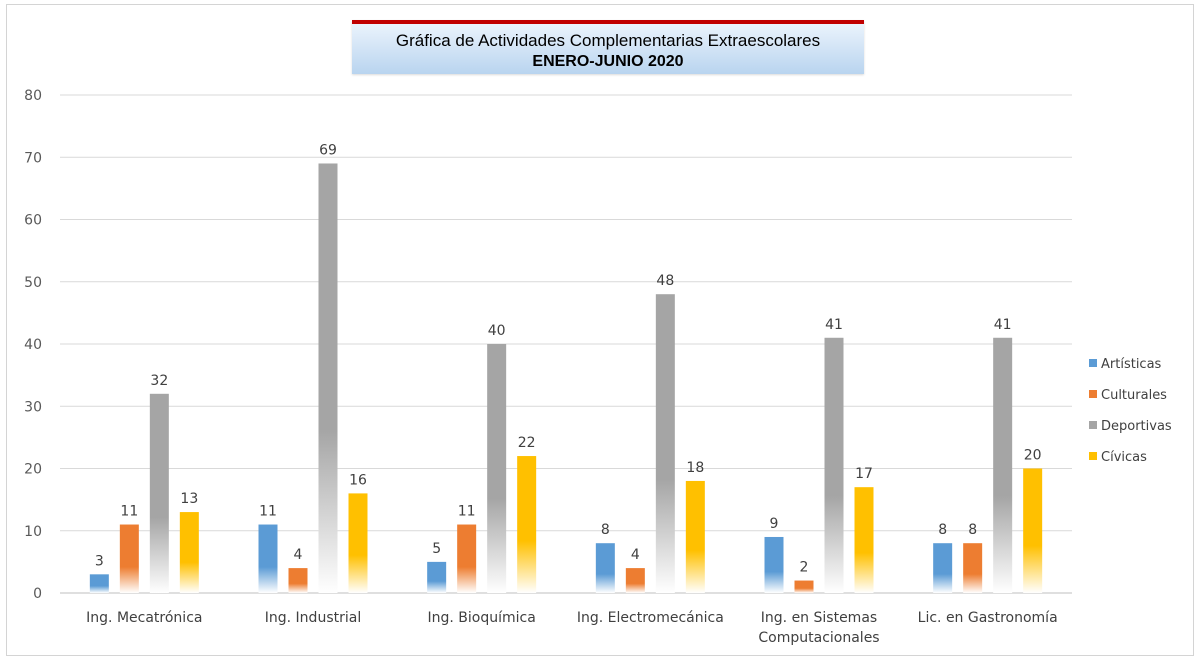 The image size is (1198, 658). Describe the element at coordinates (774, 524) in the screenshot. I see `data-label: 9` at that location.